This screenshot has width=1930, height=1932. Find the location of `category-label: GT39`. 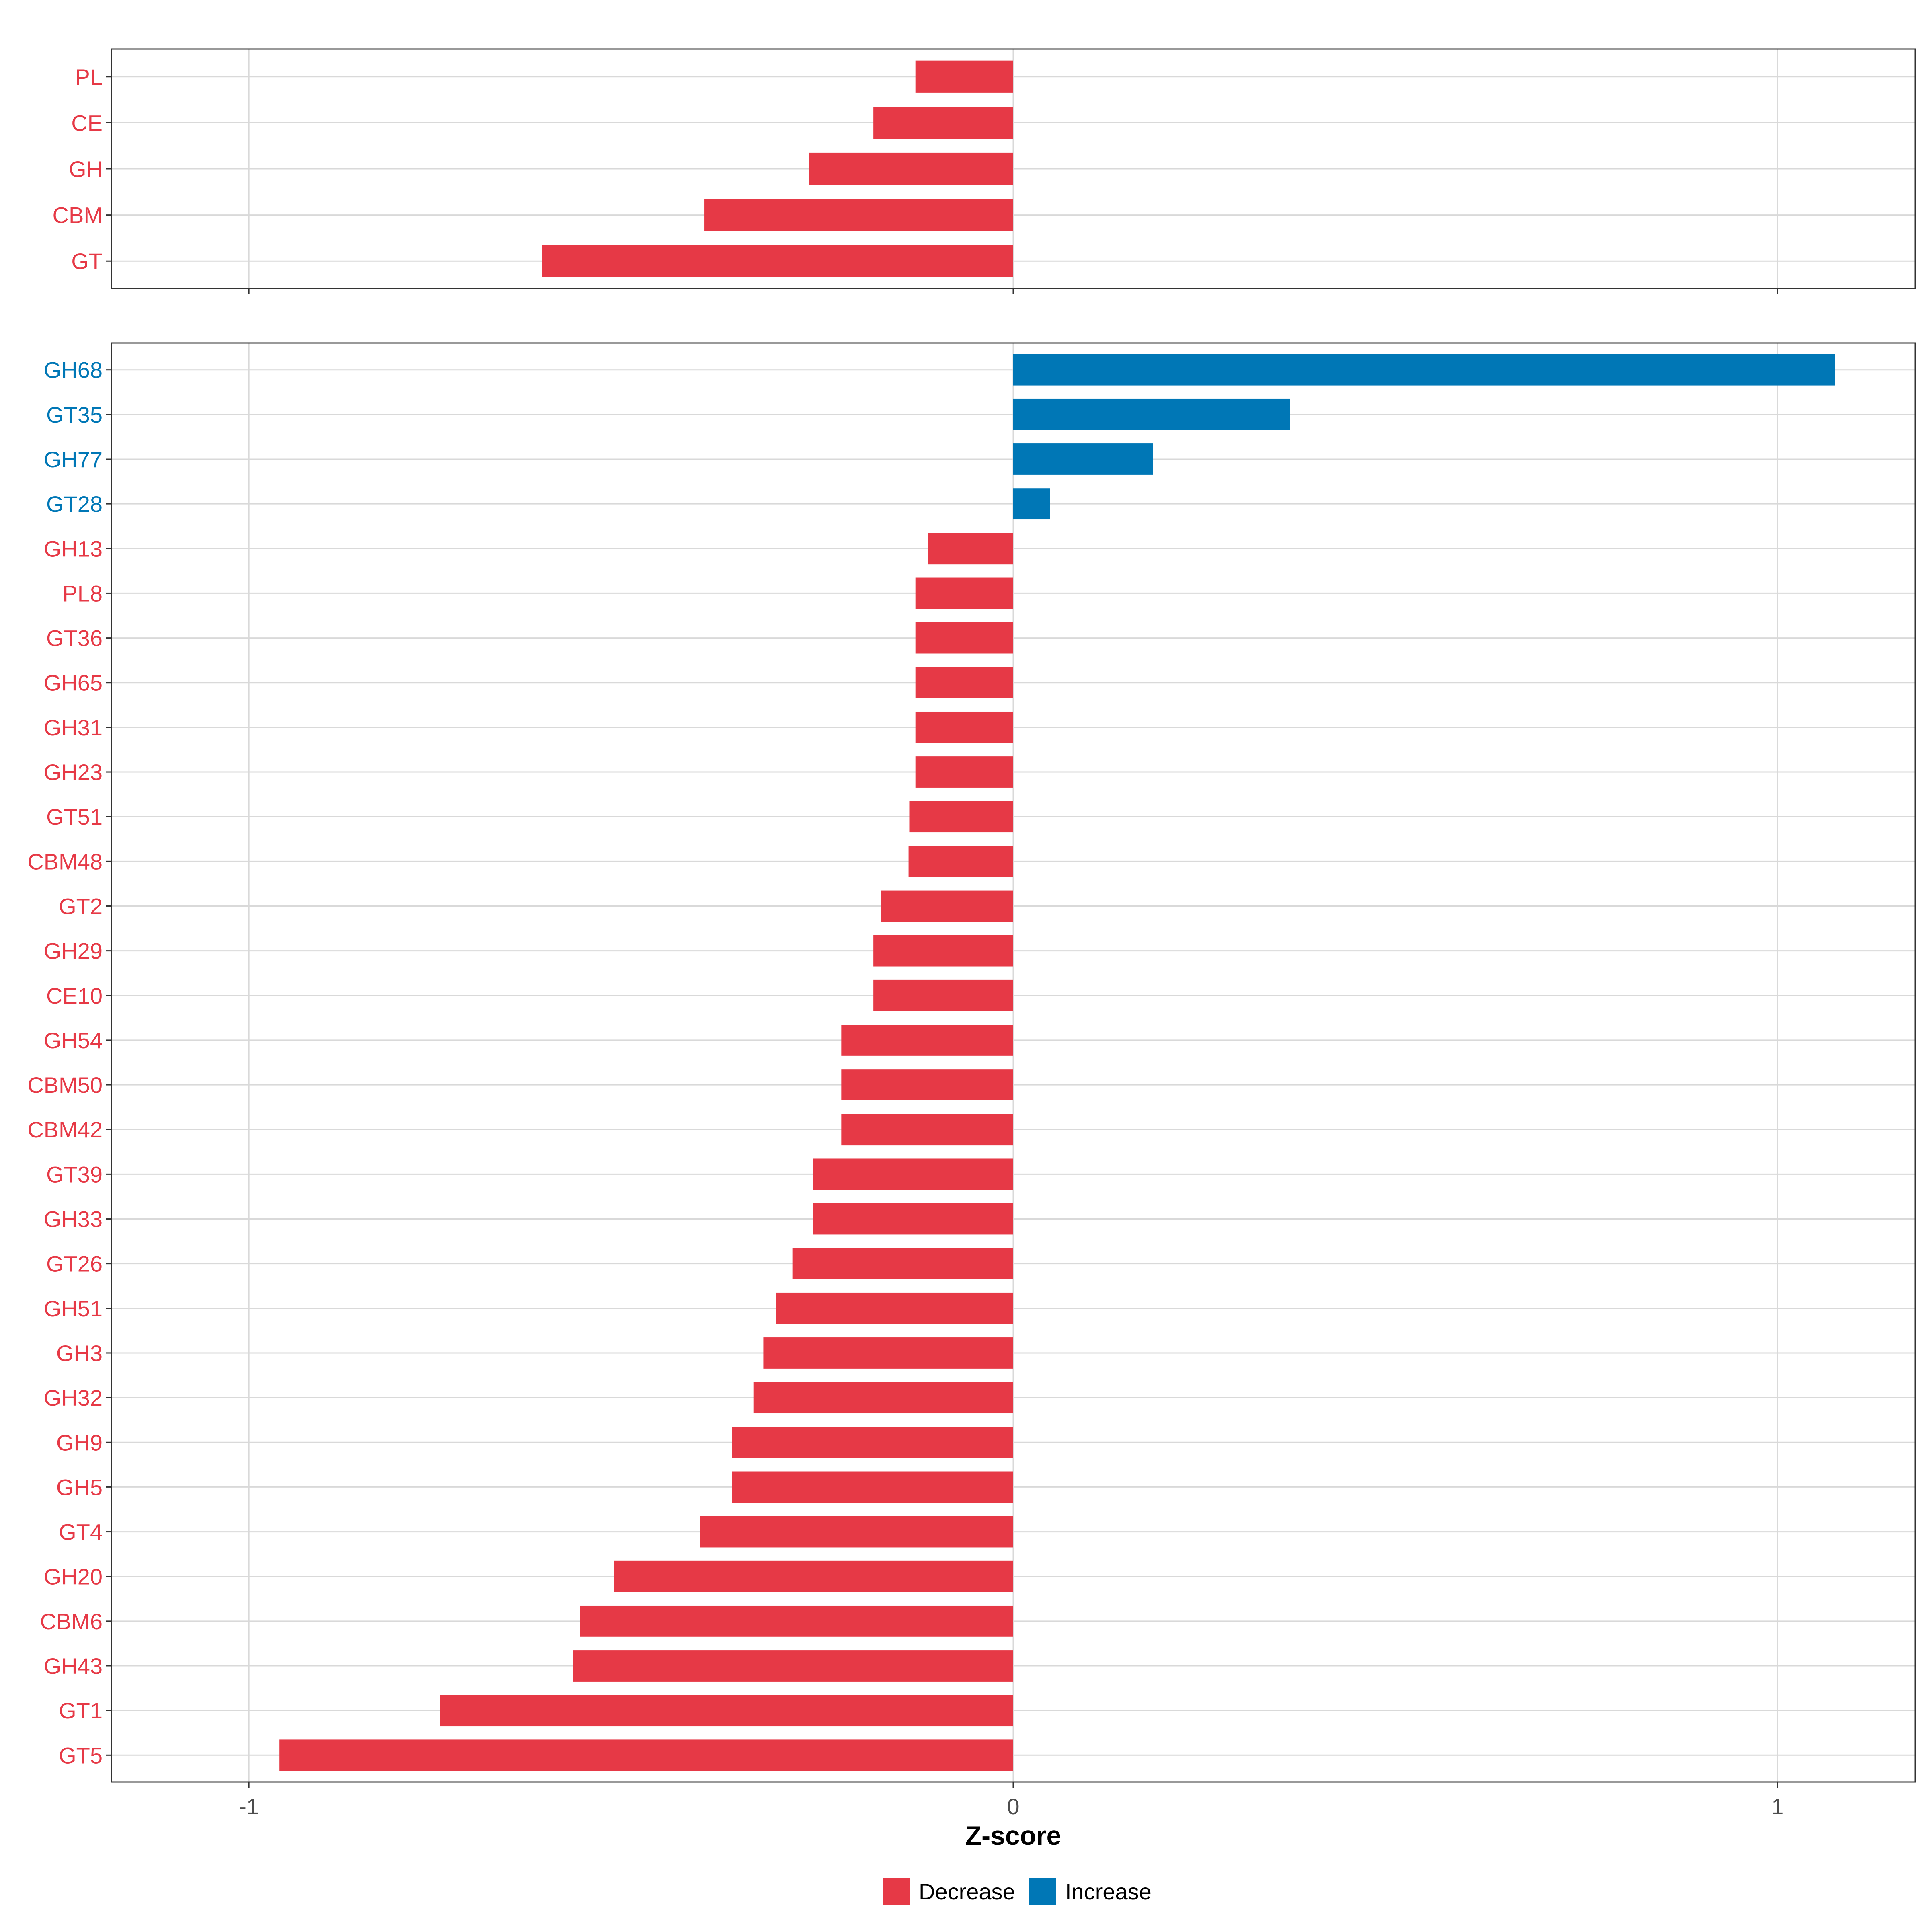

category-label: GT39 is located at coordinates (74, 1174).